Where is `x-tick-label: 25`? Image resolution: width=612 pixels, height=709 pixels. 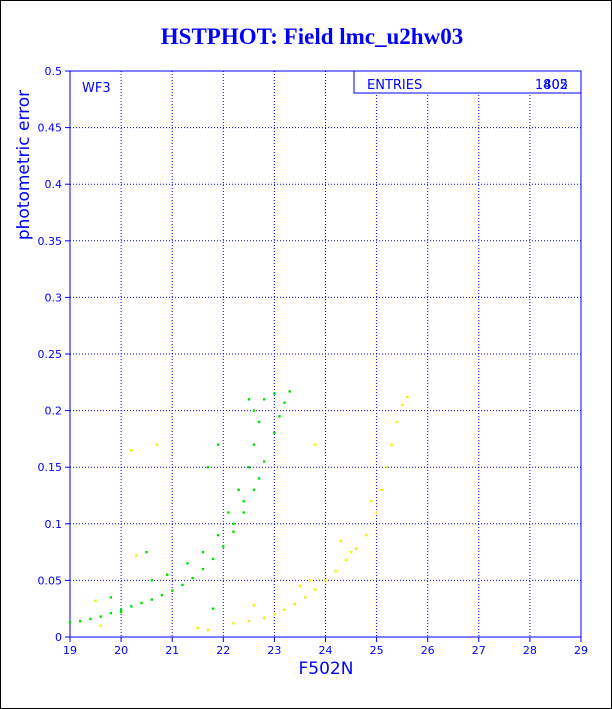
x-tick-label: 25 is located at coordinates (377, 650).